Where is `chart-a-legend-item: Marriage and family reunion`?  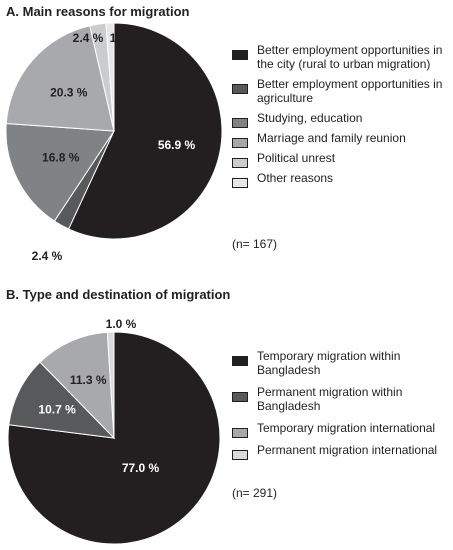
chart-a-legend-item: Marriage and family reunion is located at coordinates (342, 139).